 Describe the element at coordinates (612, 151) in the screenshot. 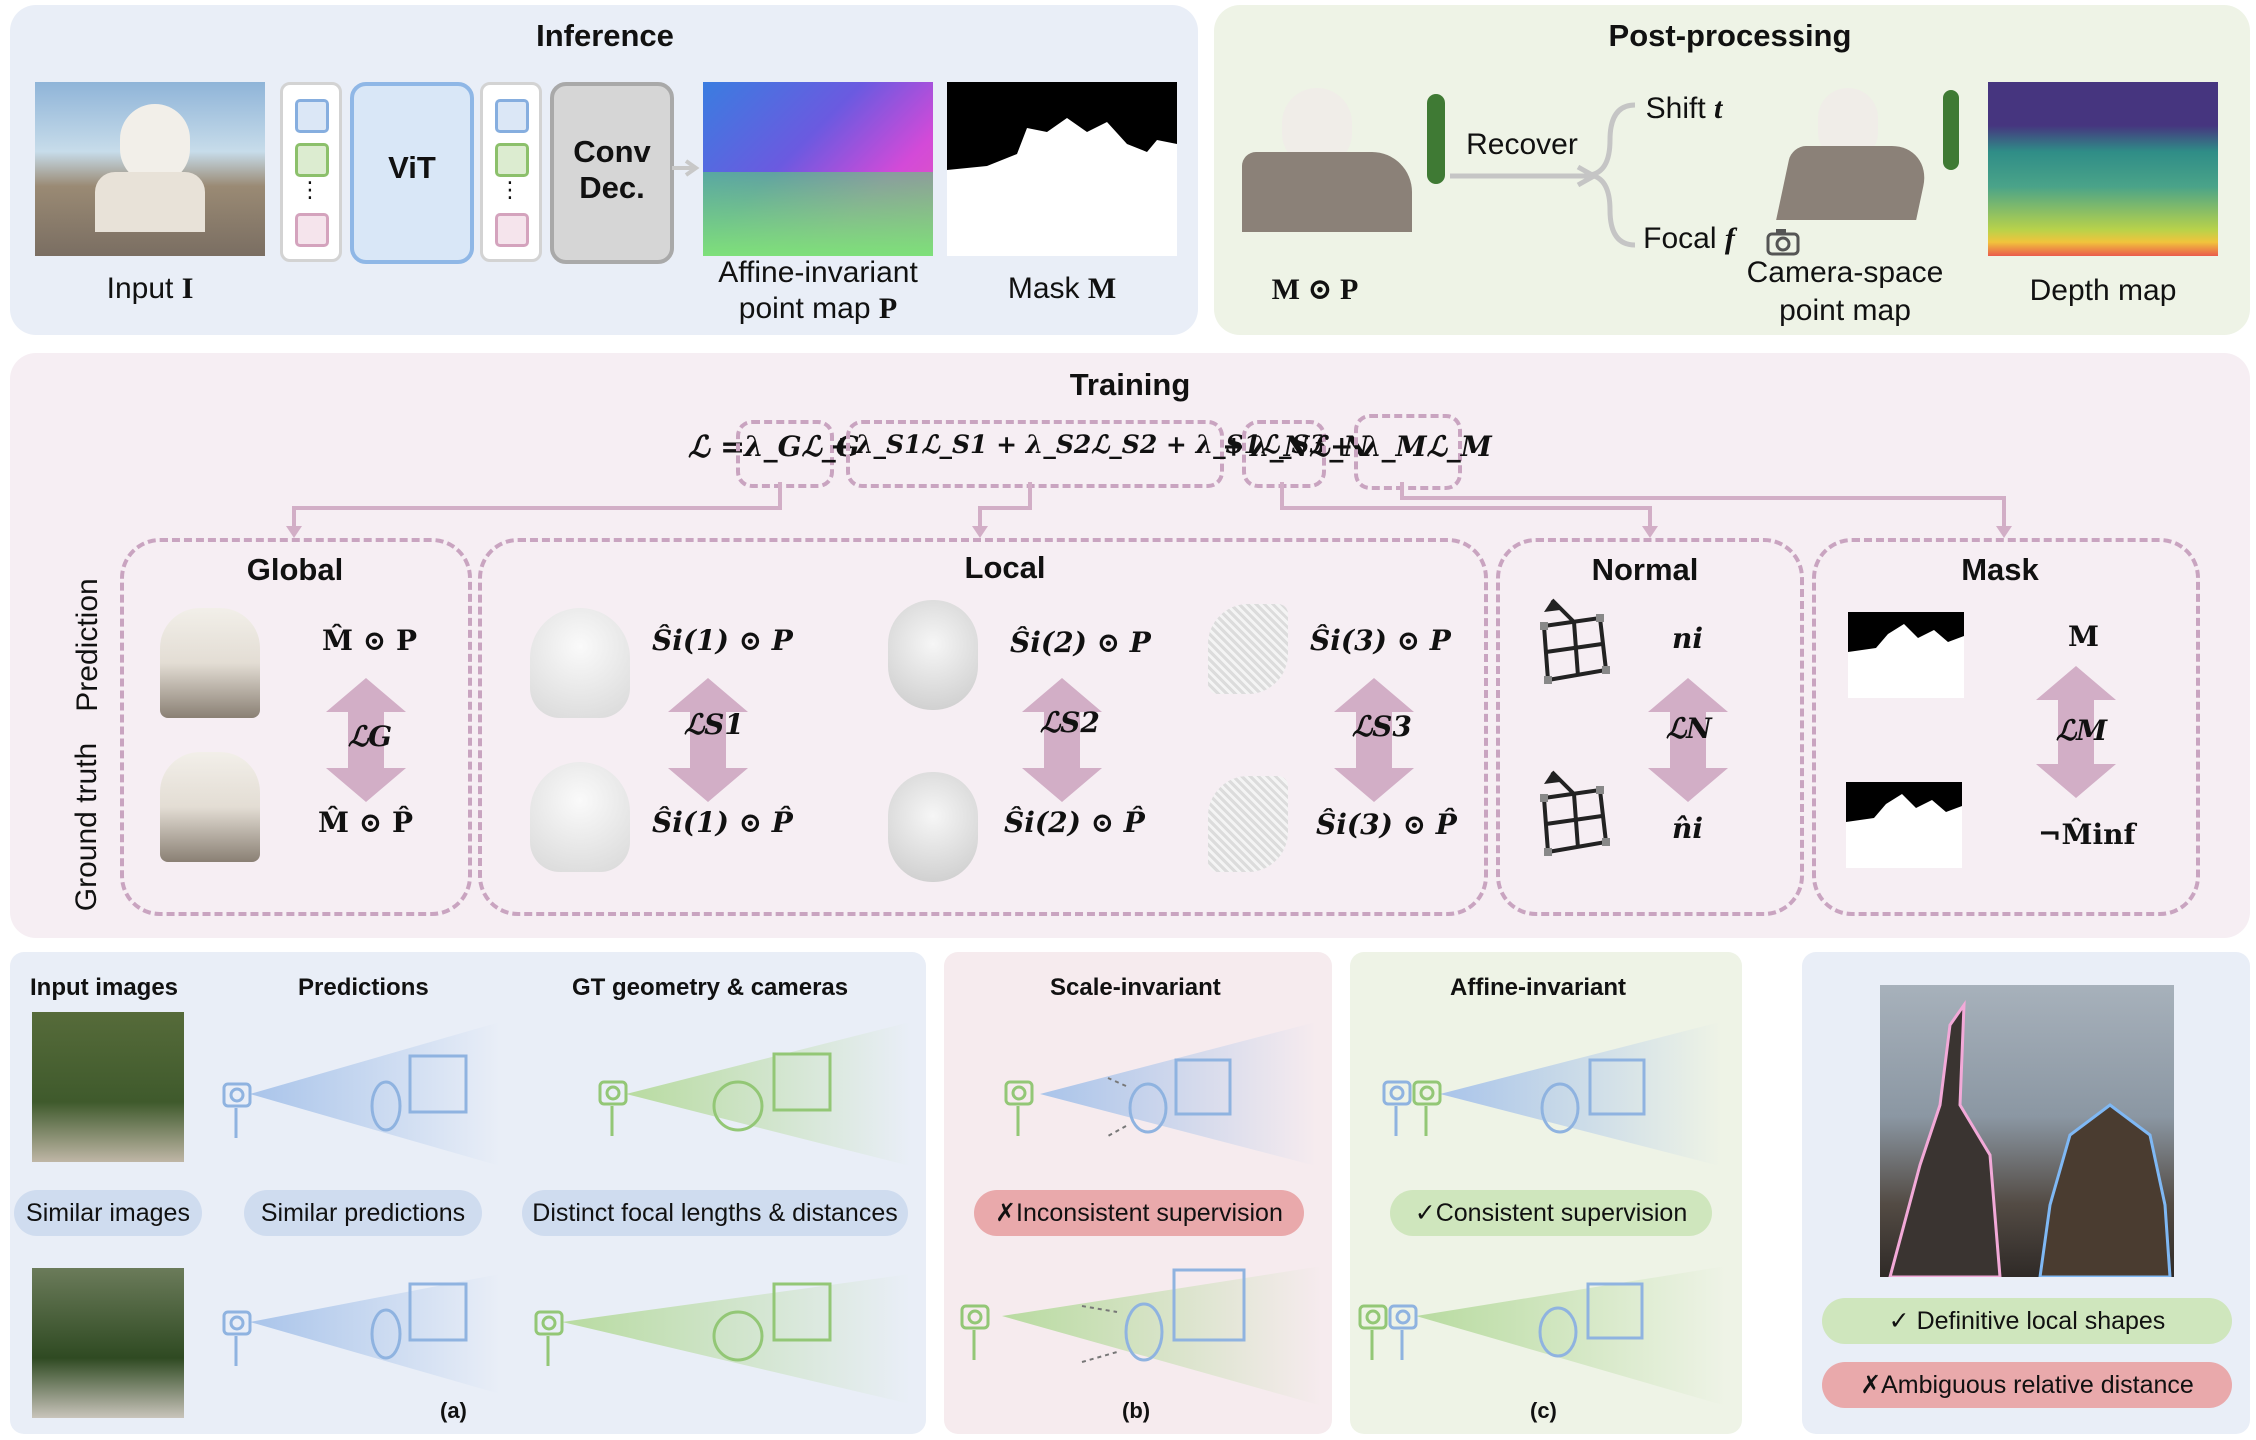

I see `conv-label-1: Conv` at that location.